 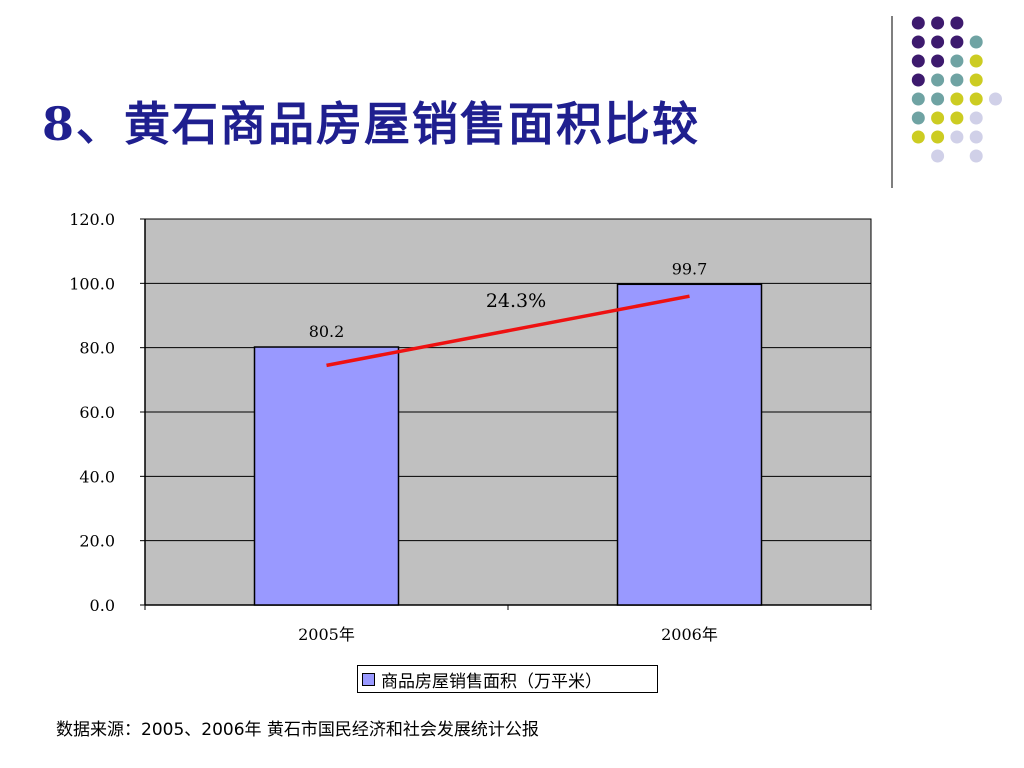 What do you see at coordinates (102, 605) in the screenshot?
I see `y-tick-label: 0.0` at bounding box center [102, 605].